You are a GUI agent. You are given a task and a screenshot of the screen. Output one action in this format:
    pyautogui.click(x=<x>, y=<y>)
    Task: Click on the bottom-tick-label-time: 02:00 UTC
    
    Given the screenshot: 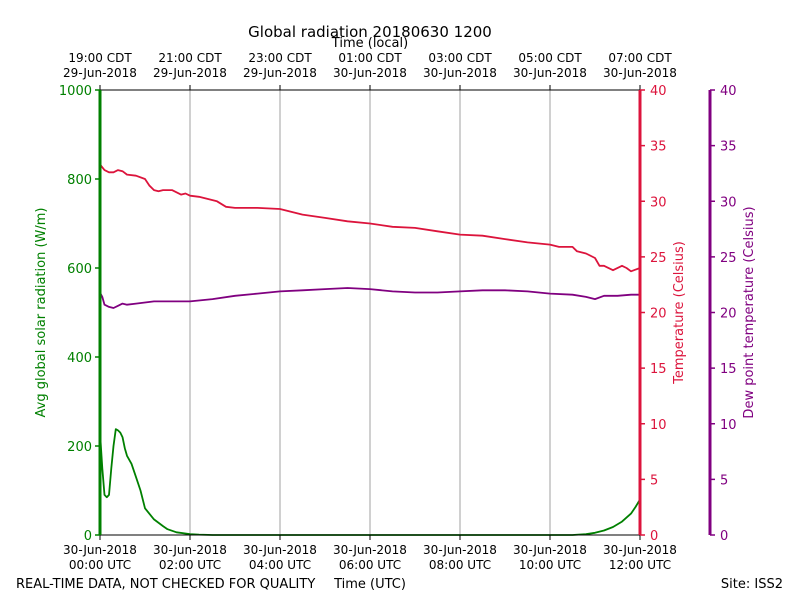 What is the action you would take?
    pyautogui.click(x=190, y=565)
    